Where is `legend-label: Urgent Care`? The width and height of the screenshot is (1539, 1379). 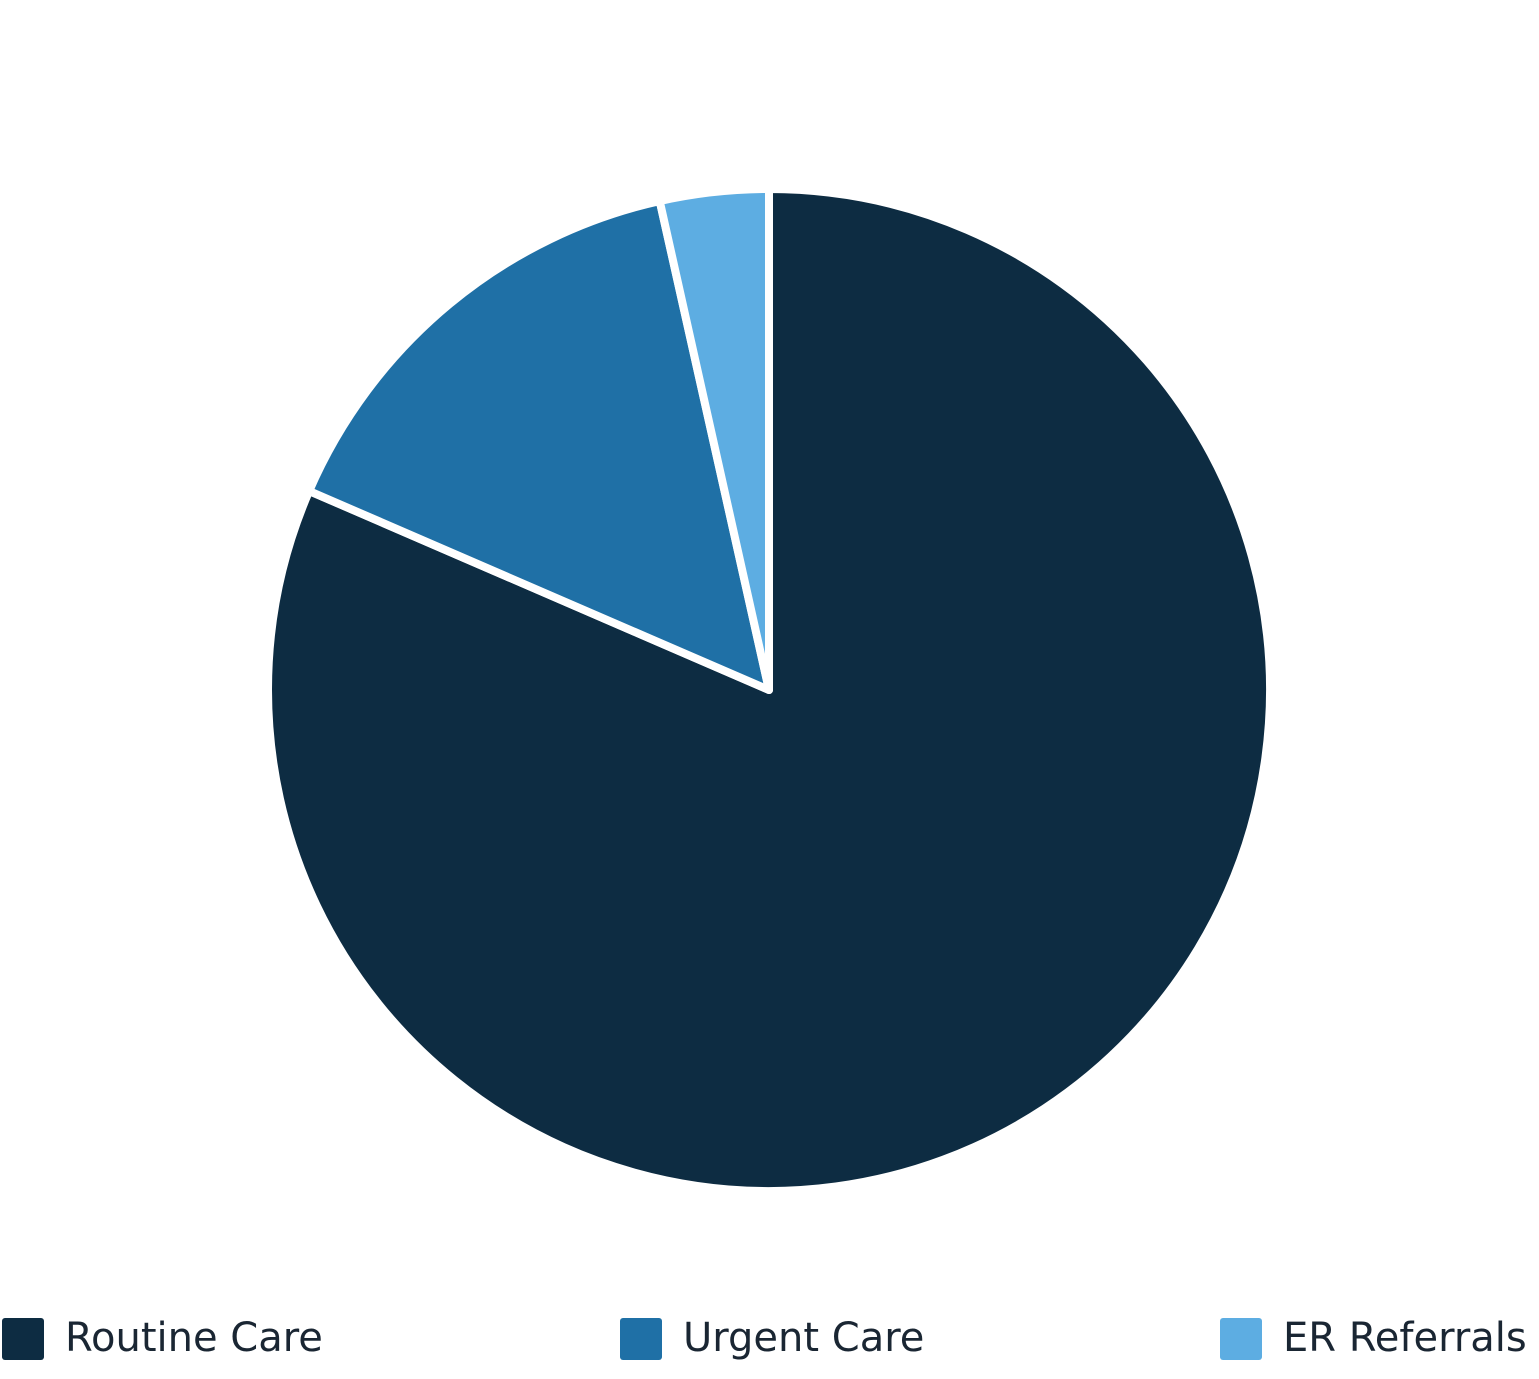
legend-label: Urgent Care is located at coordinates (803, 1338).